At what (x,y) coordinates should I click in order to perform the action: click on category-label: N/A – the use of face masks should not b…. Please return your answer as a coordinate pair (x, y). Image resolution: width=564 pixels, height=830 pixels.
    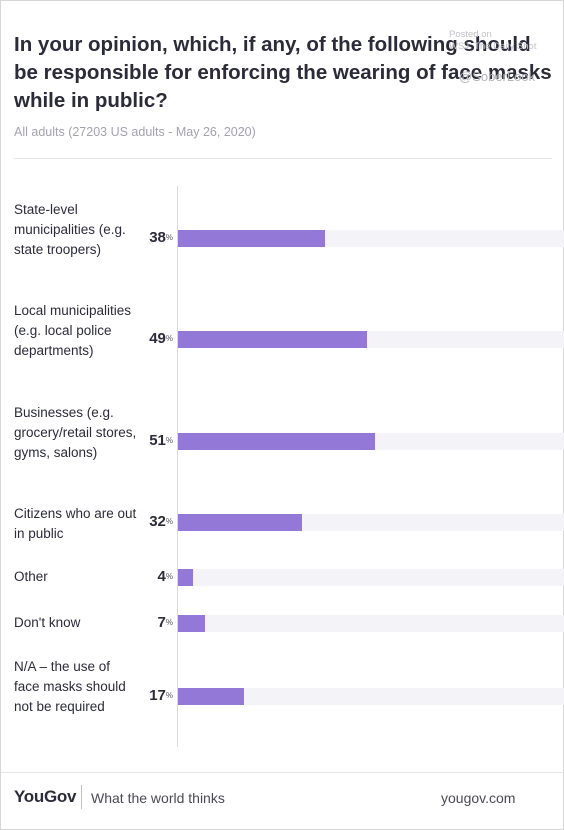
    Looking at the image, I should click on (70, 686).